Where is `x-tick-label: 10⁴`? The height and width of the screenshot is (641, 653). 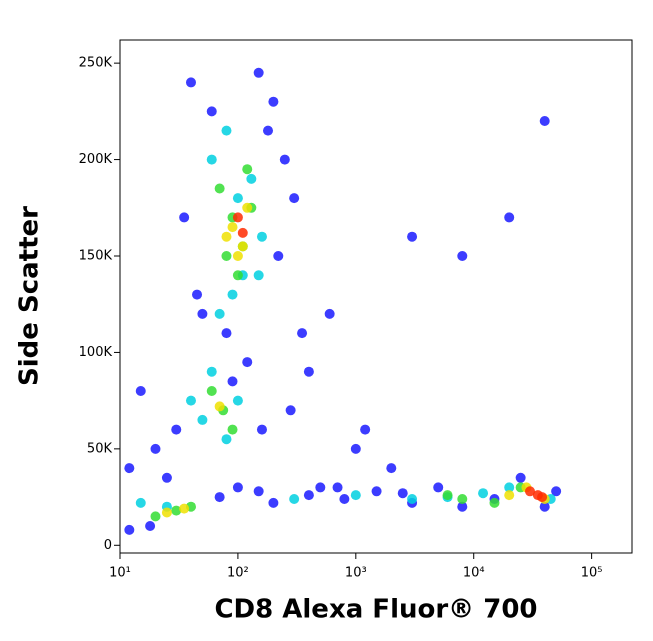
x-tick-label: 10⁴ is located at coordinates (474, 573).